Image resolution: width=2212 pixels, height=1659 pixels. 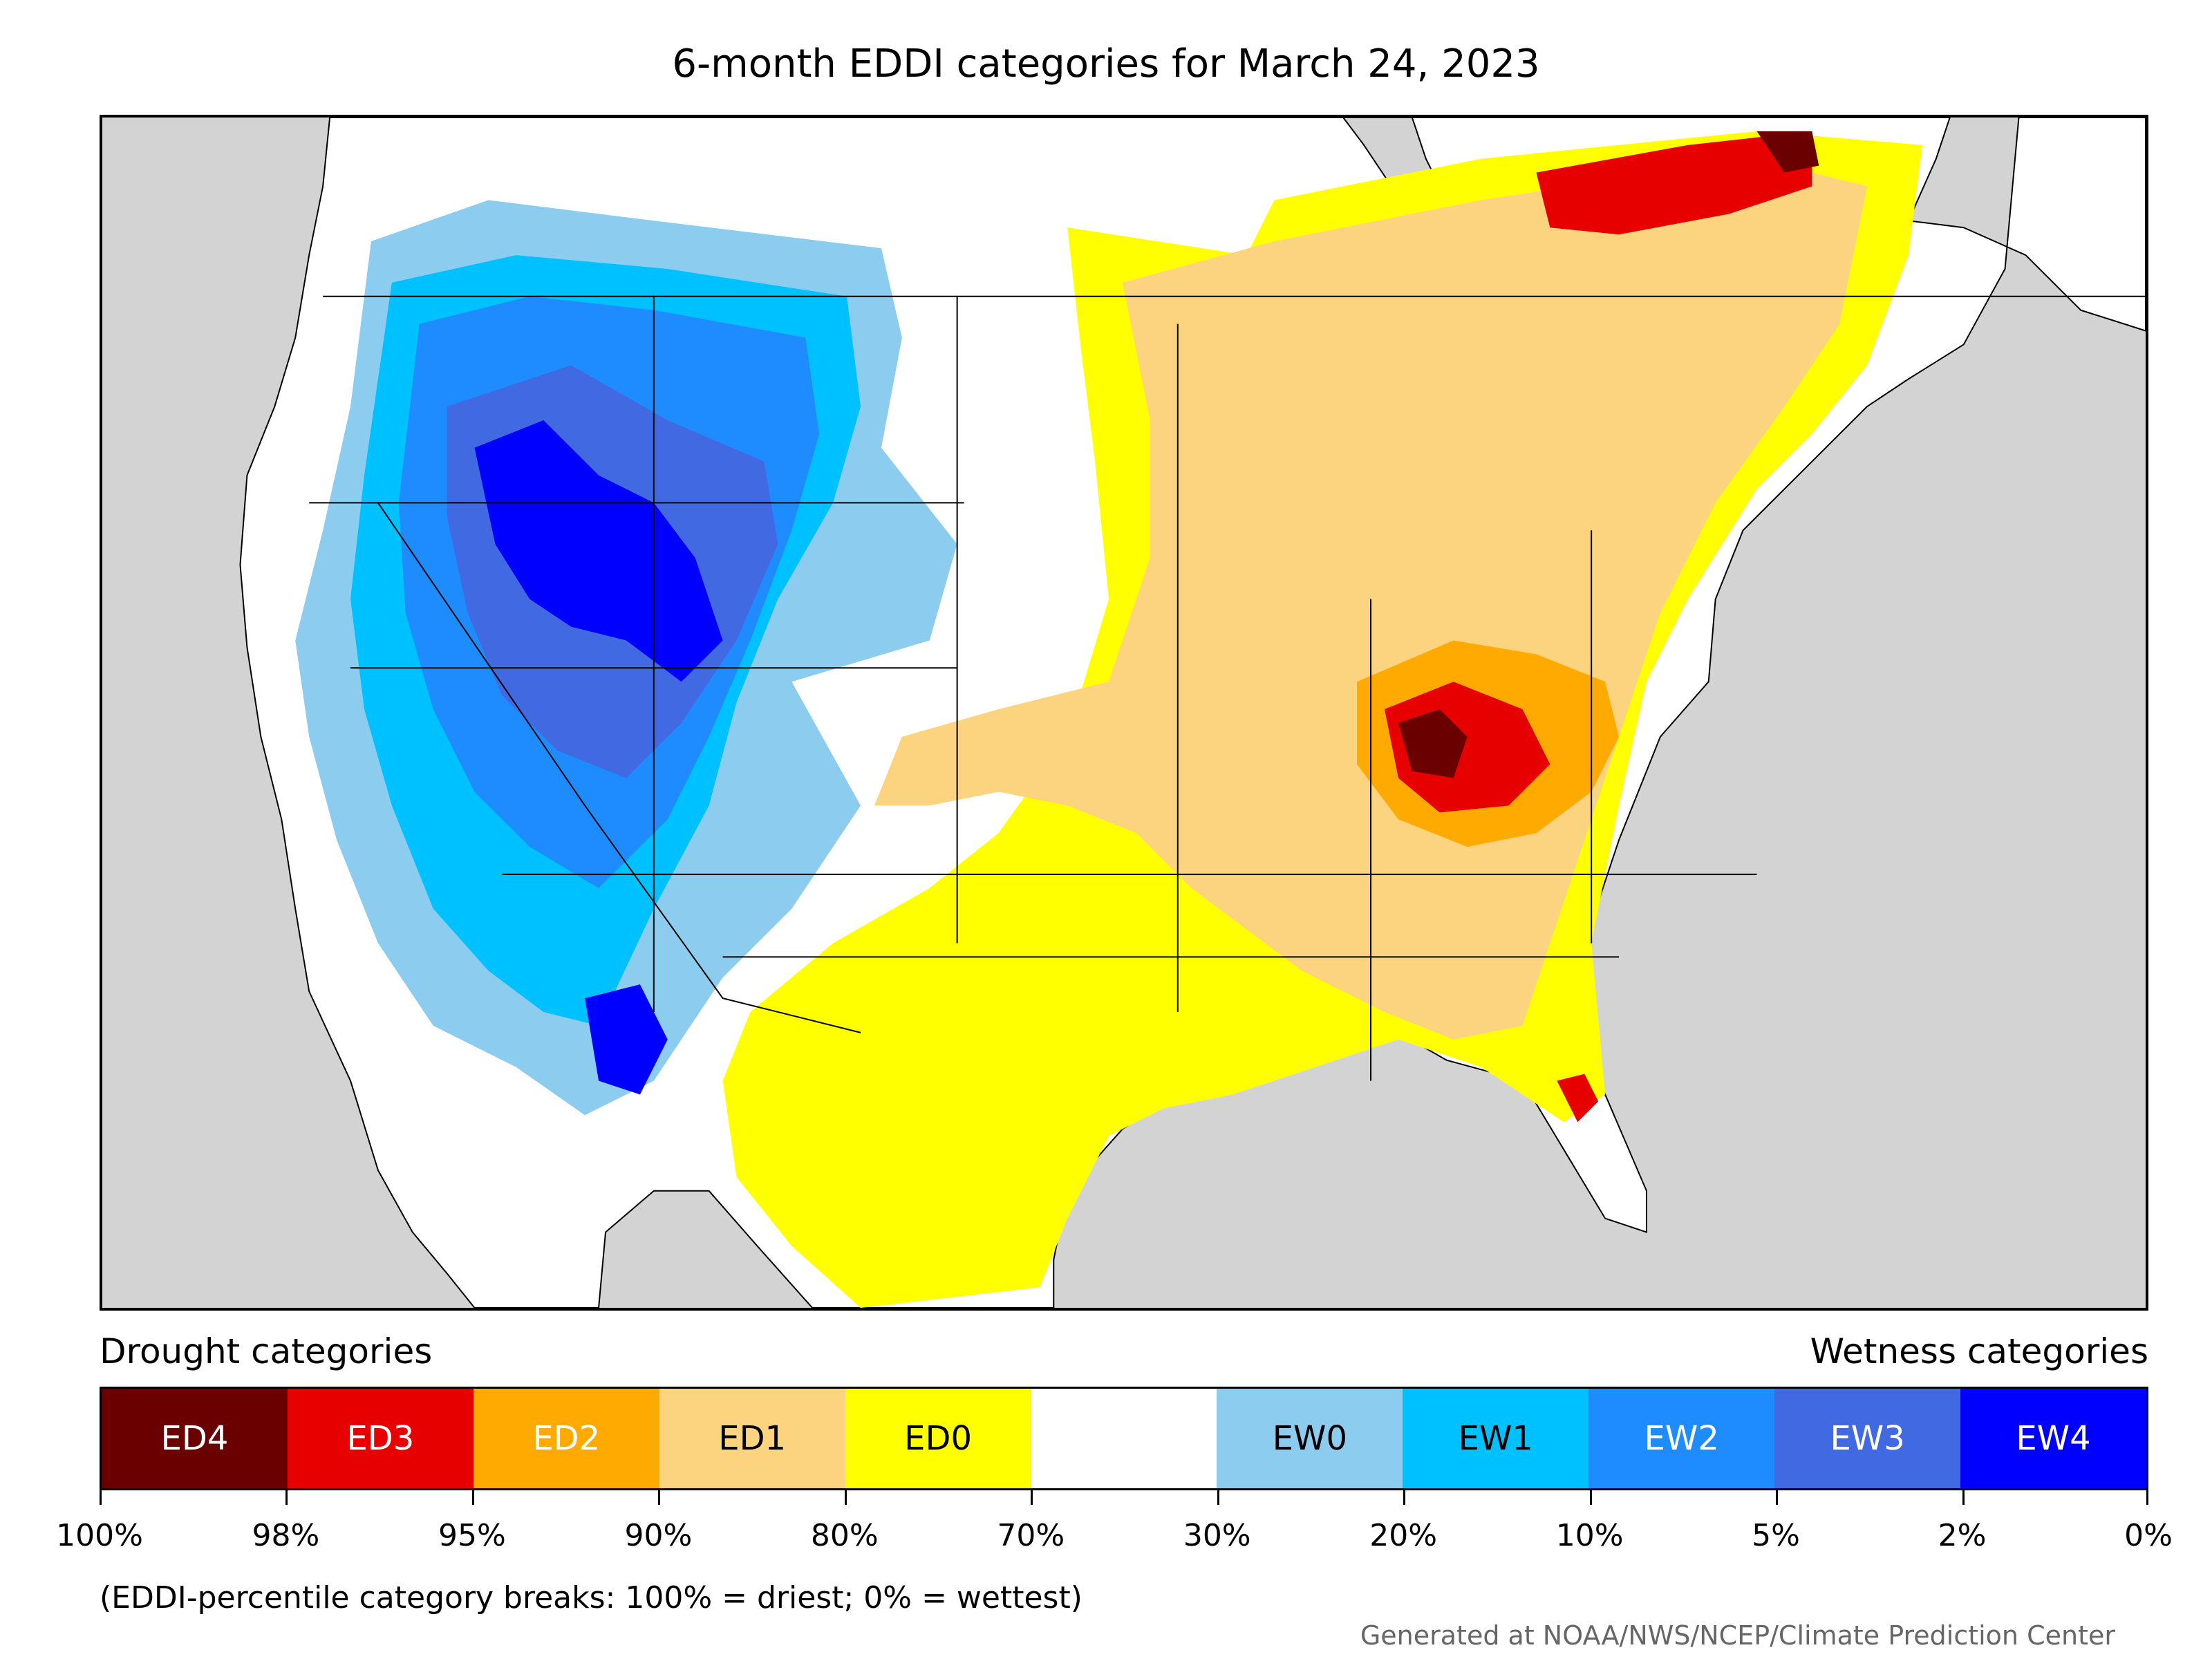 What do you see at coordinates (1681, 1438) in the screenshot?
I see `legend-swatch-ew2: EW2` at bounding box center [1681, 1438].